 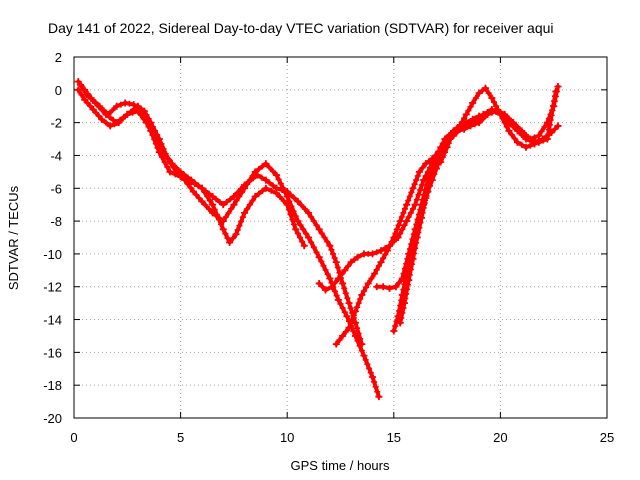 What do you see at coordinates (394, 437) in the screenshot?
I see `x-tick-label: 15` at bounding box center [394, 437].